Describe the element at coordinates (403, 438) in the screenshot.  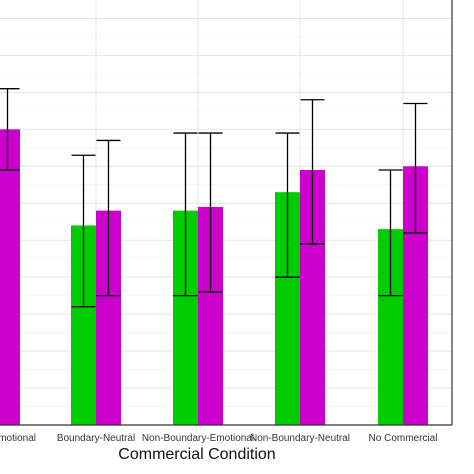
I see `x-tick-label-4: No Commercial` at that location.